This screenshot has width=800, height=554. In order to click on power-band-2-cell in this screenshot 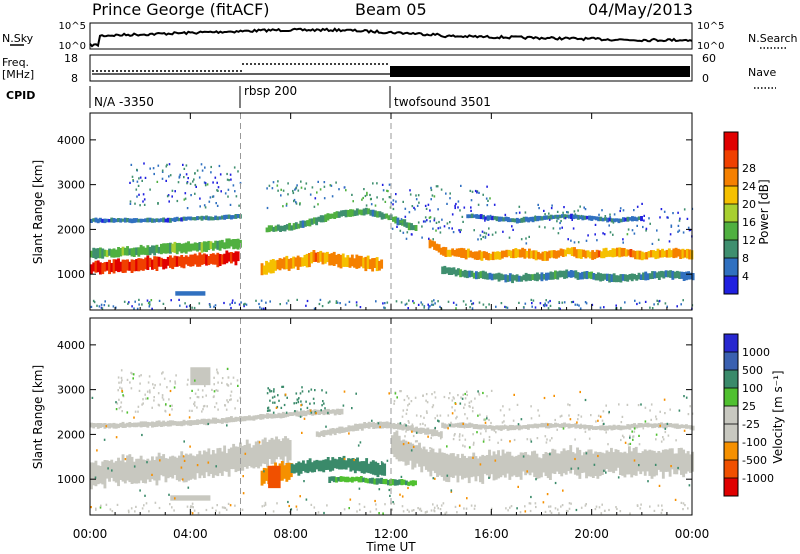, I will do `click(375, 263)`.